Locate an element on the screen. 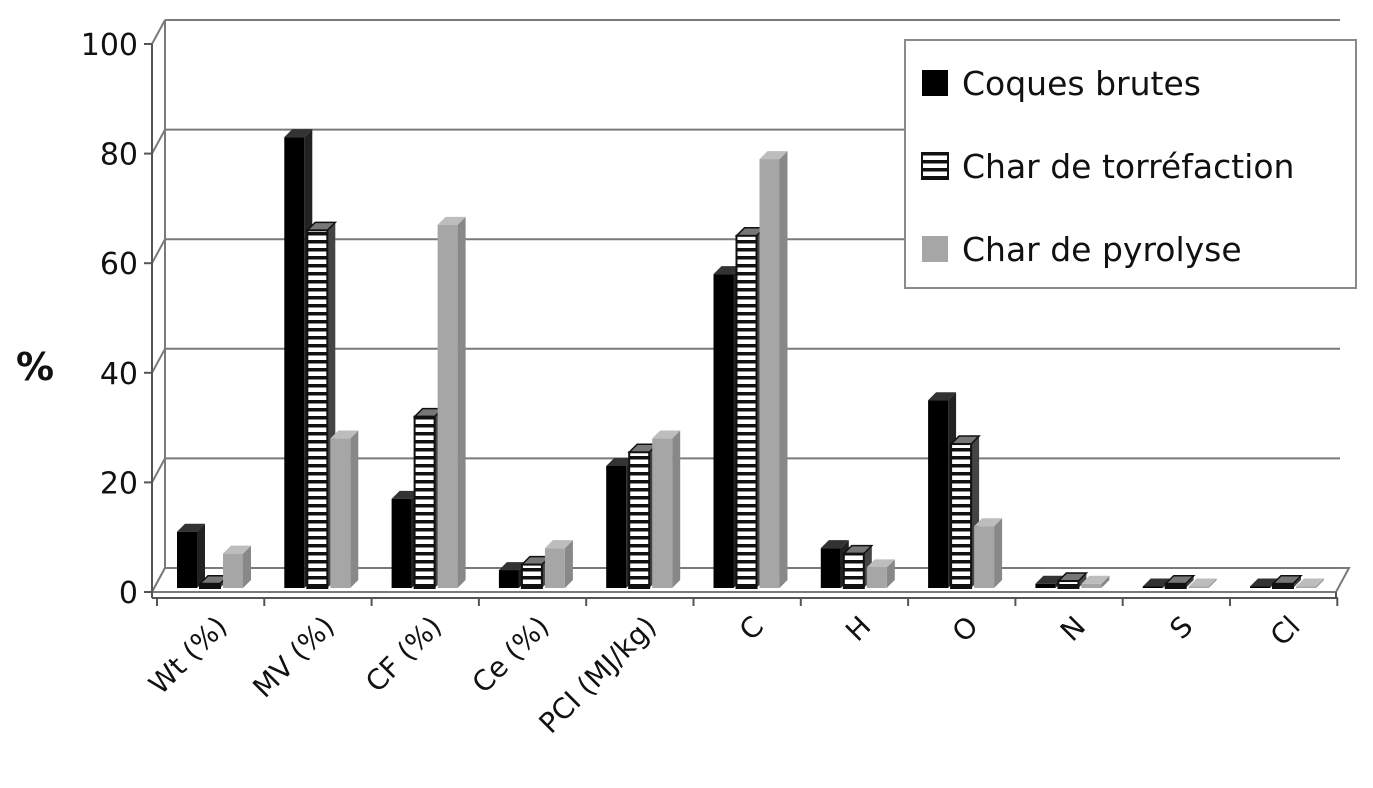 The height and width of the screenshot is (788, 1373). legend-swatch-coques-brutes is located at coordinates (935, 83).